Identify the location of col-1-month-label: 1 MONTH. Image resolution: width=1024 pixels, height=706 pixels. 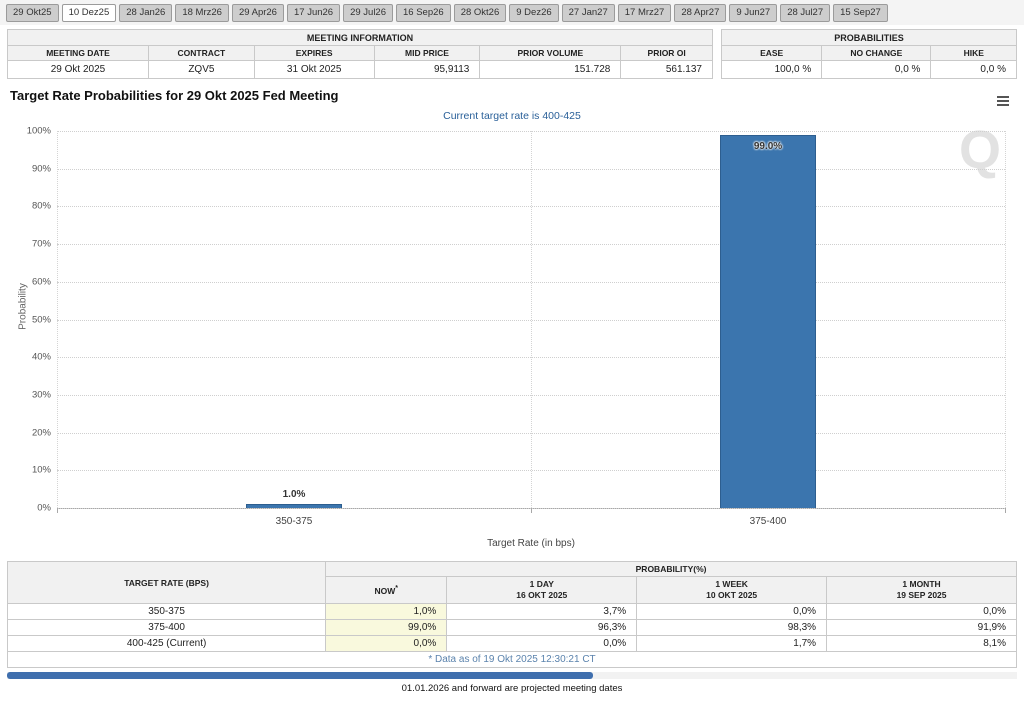
(921, 584).